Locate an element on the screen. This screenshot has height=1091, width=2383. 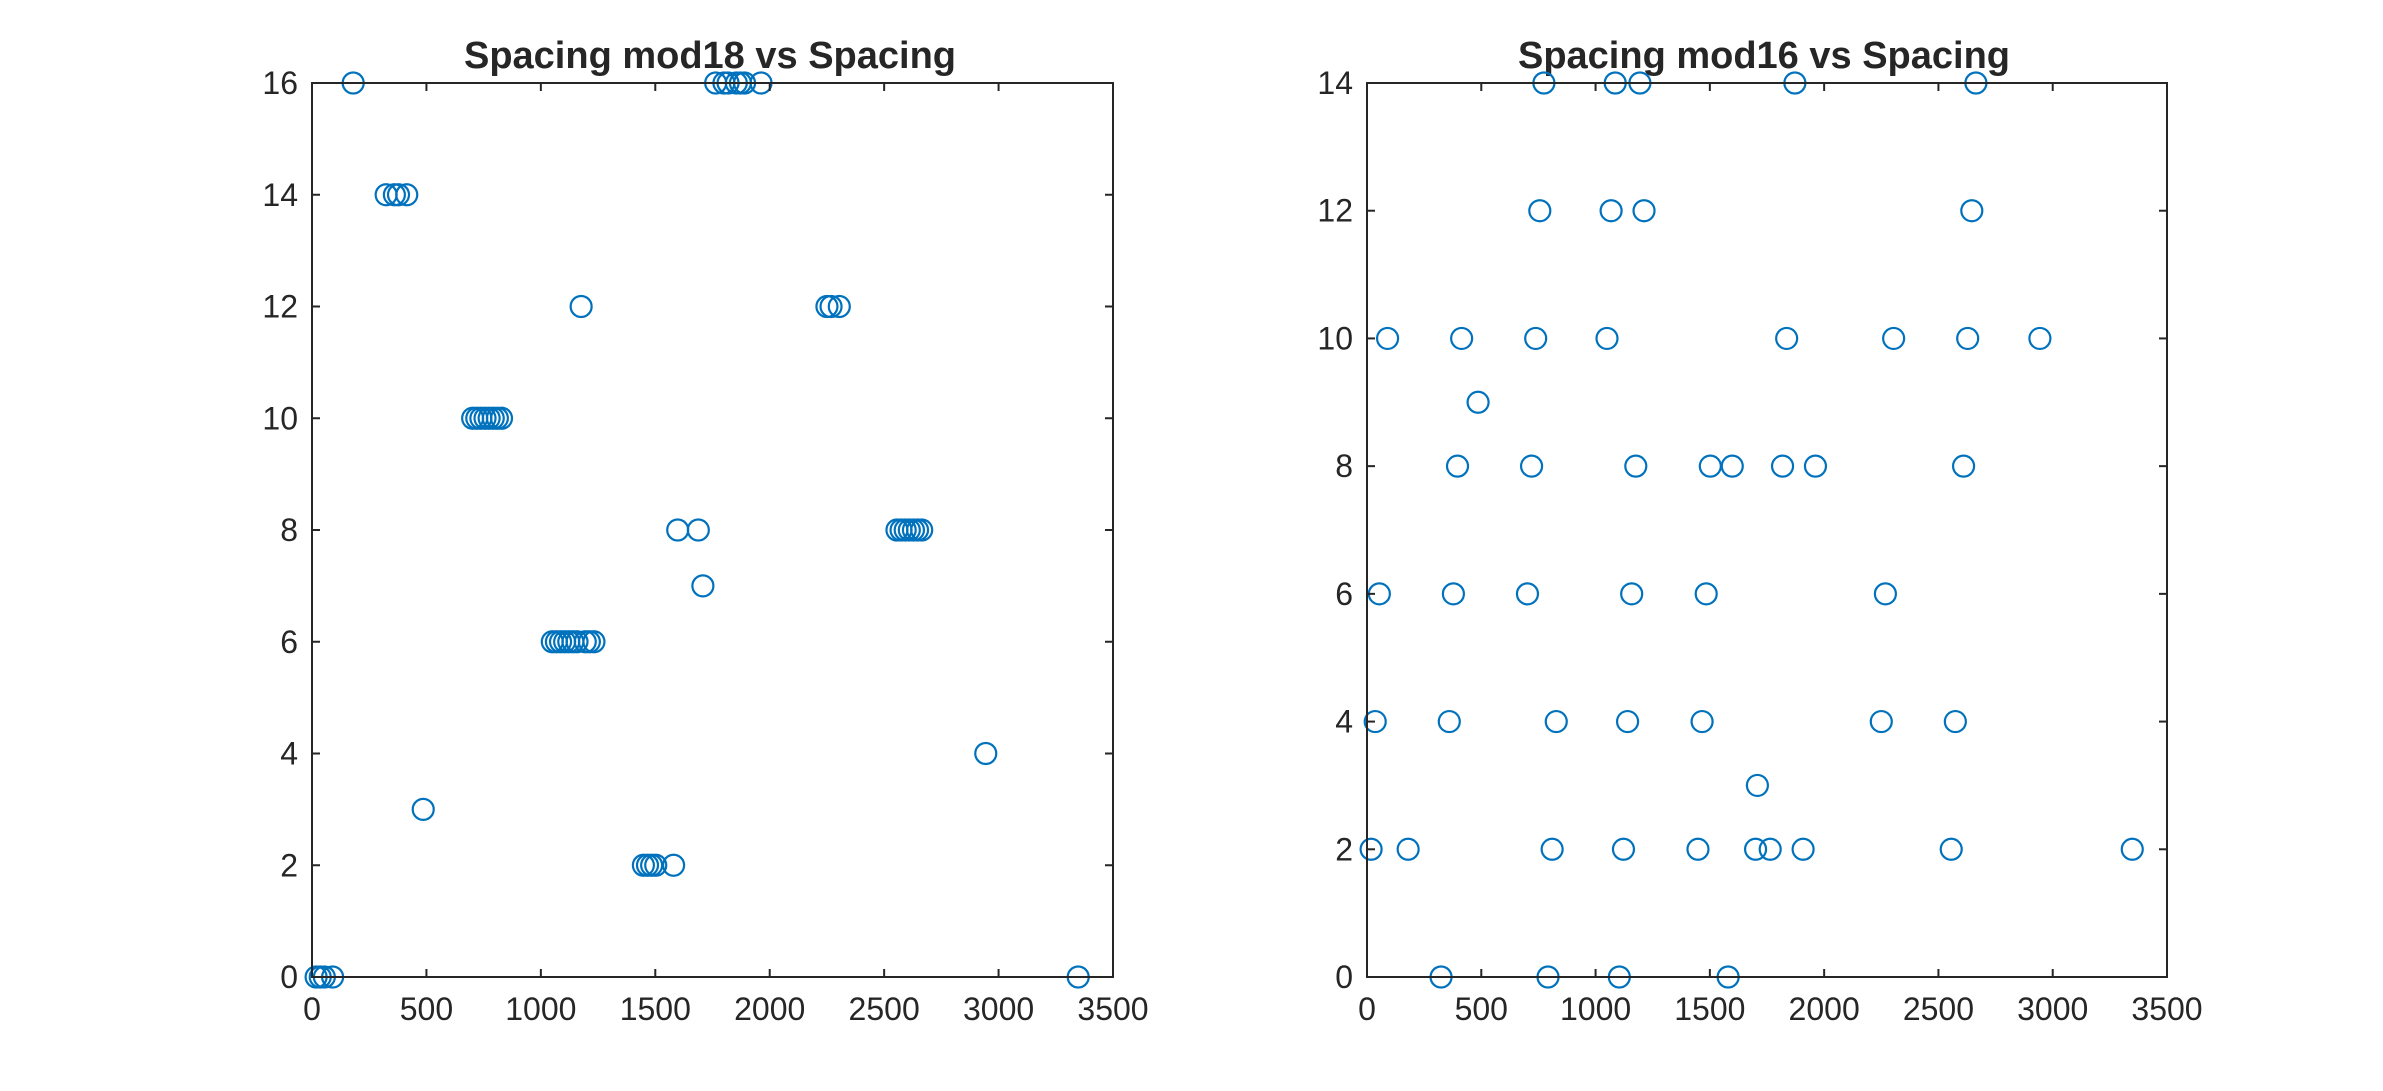
y-tick-label: 16 is located at coordinates (280, 83).